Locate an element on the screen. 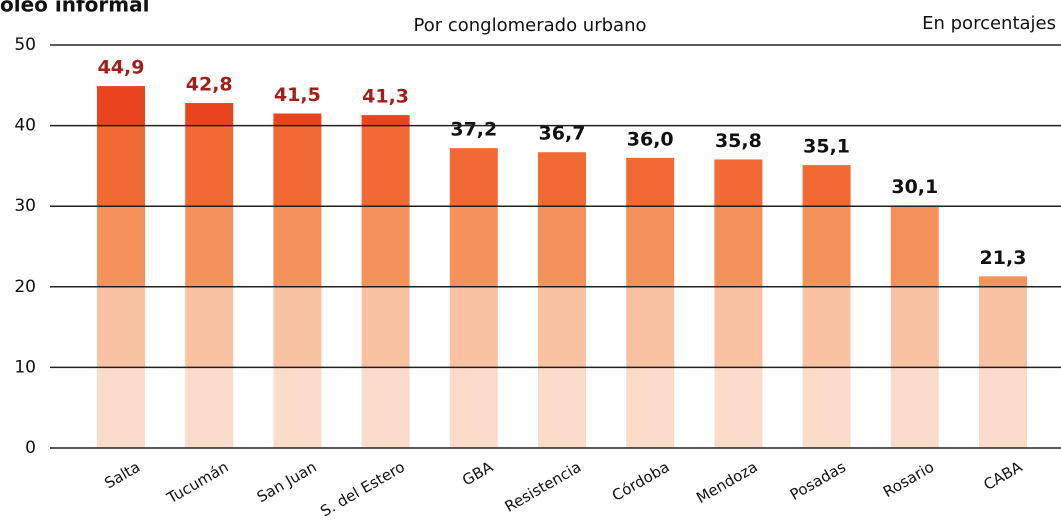 This screenshot has height=529, width=1061. chart-subtitle: Por conglomerado urbano is located at coordinates (530, 25).